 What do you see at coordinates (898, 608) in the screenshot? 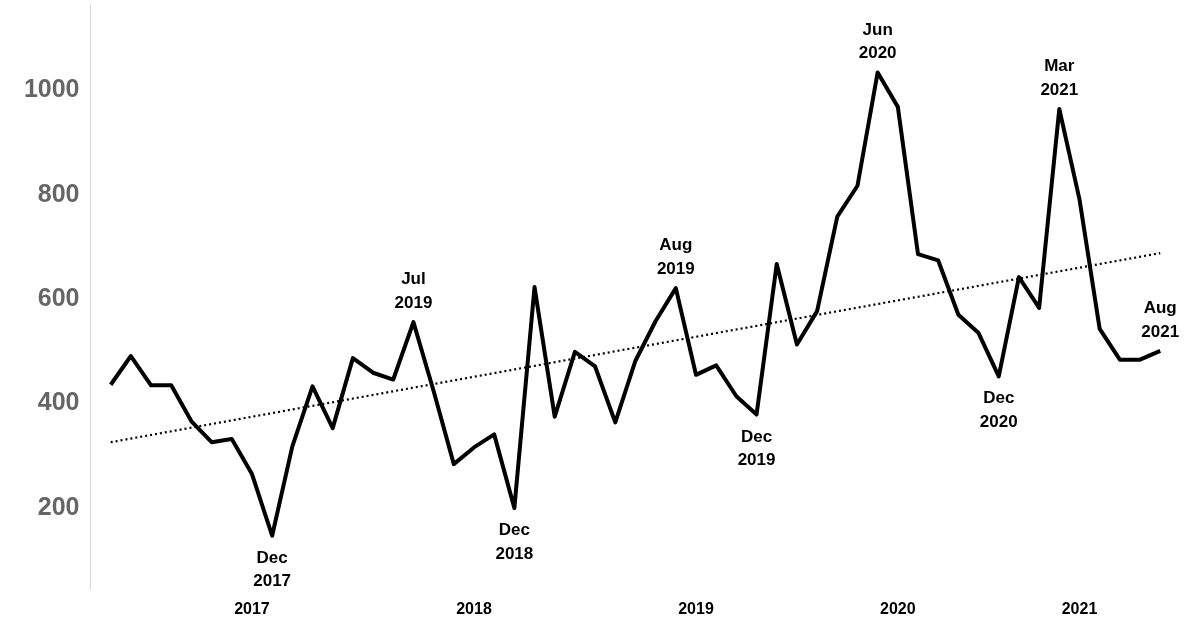
I see `x-tick-label: 2020` at bounding box center [898, 608].